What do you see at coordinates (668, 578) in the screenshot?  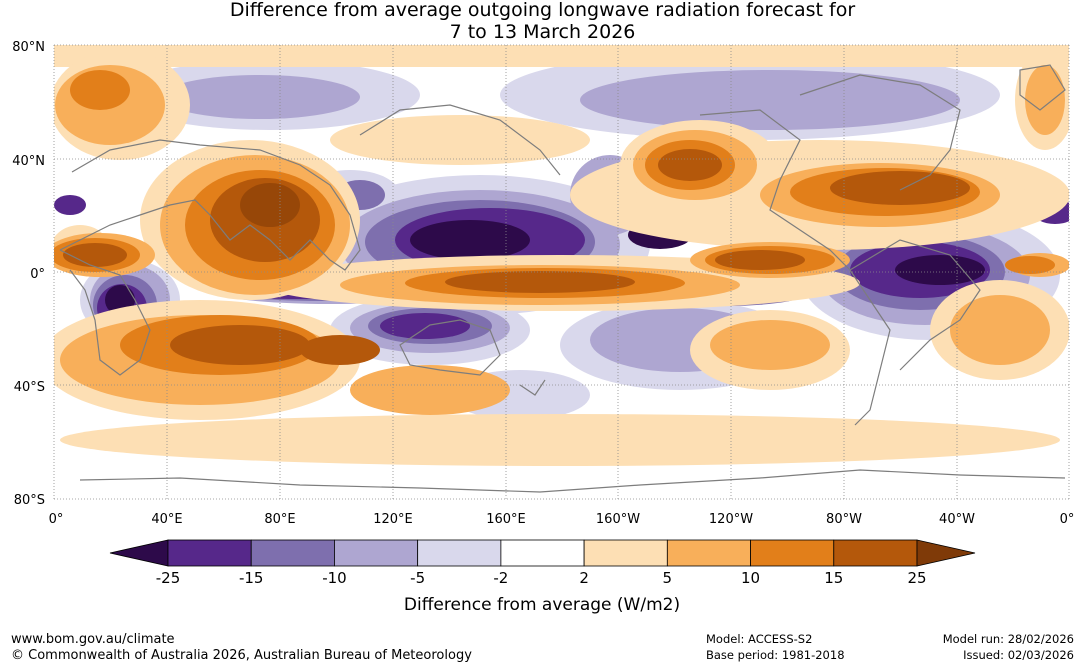 I see `colorbar-tick-label: 5` at bounding box center [668, 578].